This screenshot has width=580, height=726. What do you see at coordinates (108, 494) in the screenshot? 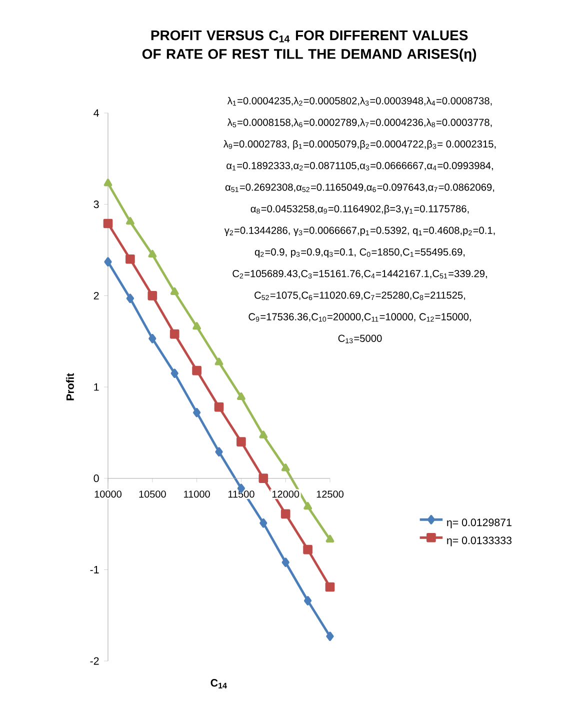
I see `x-tick-label: 10000` at bounding box center [108, 494].